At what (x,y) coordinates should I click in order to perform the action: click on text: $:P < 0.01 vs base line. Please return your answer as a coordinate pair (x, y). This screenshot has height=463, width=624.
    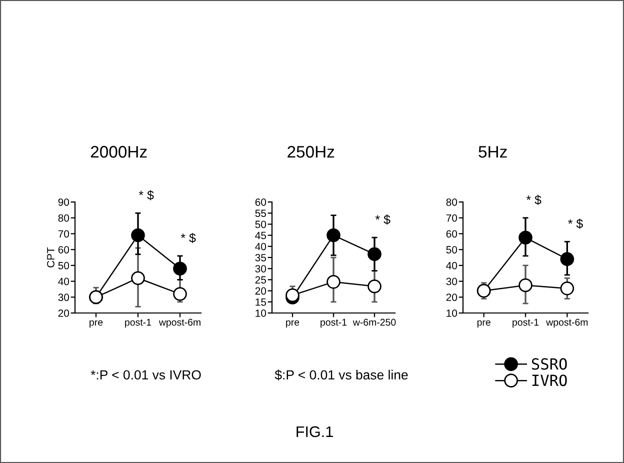
    Looking at the image, I should click on (341, 375).